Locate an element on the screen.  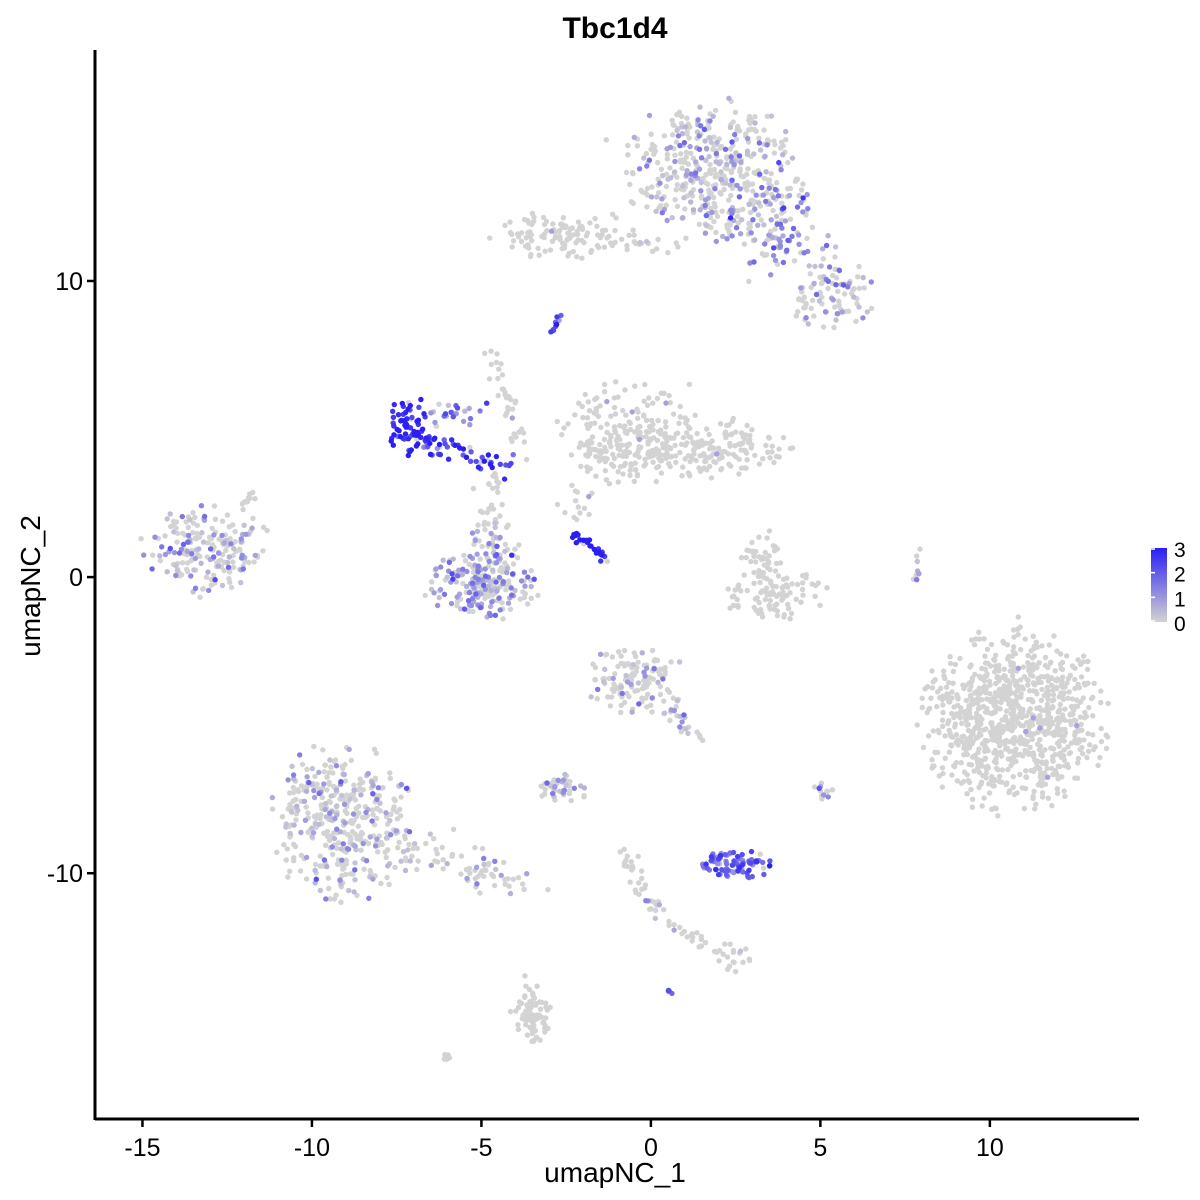
legend-tick-label: 0 is located at coordinates (1180, 624).